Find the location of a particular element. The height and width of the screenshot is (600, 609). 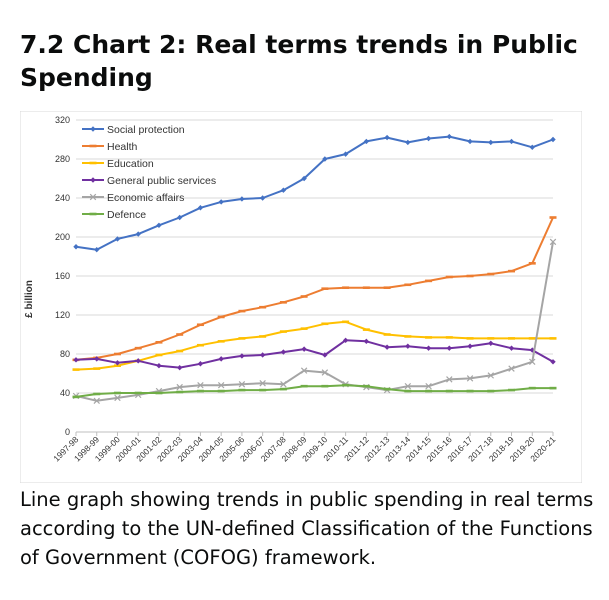

legend-label: Education is located at coordinates (130, 164).